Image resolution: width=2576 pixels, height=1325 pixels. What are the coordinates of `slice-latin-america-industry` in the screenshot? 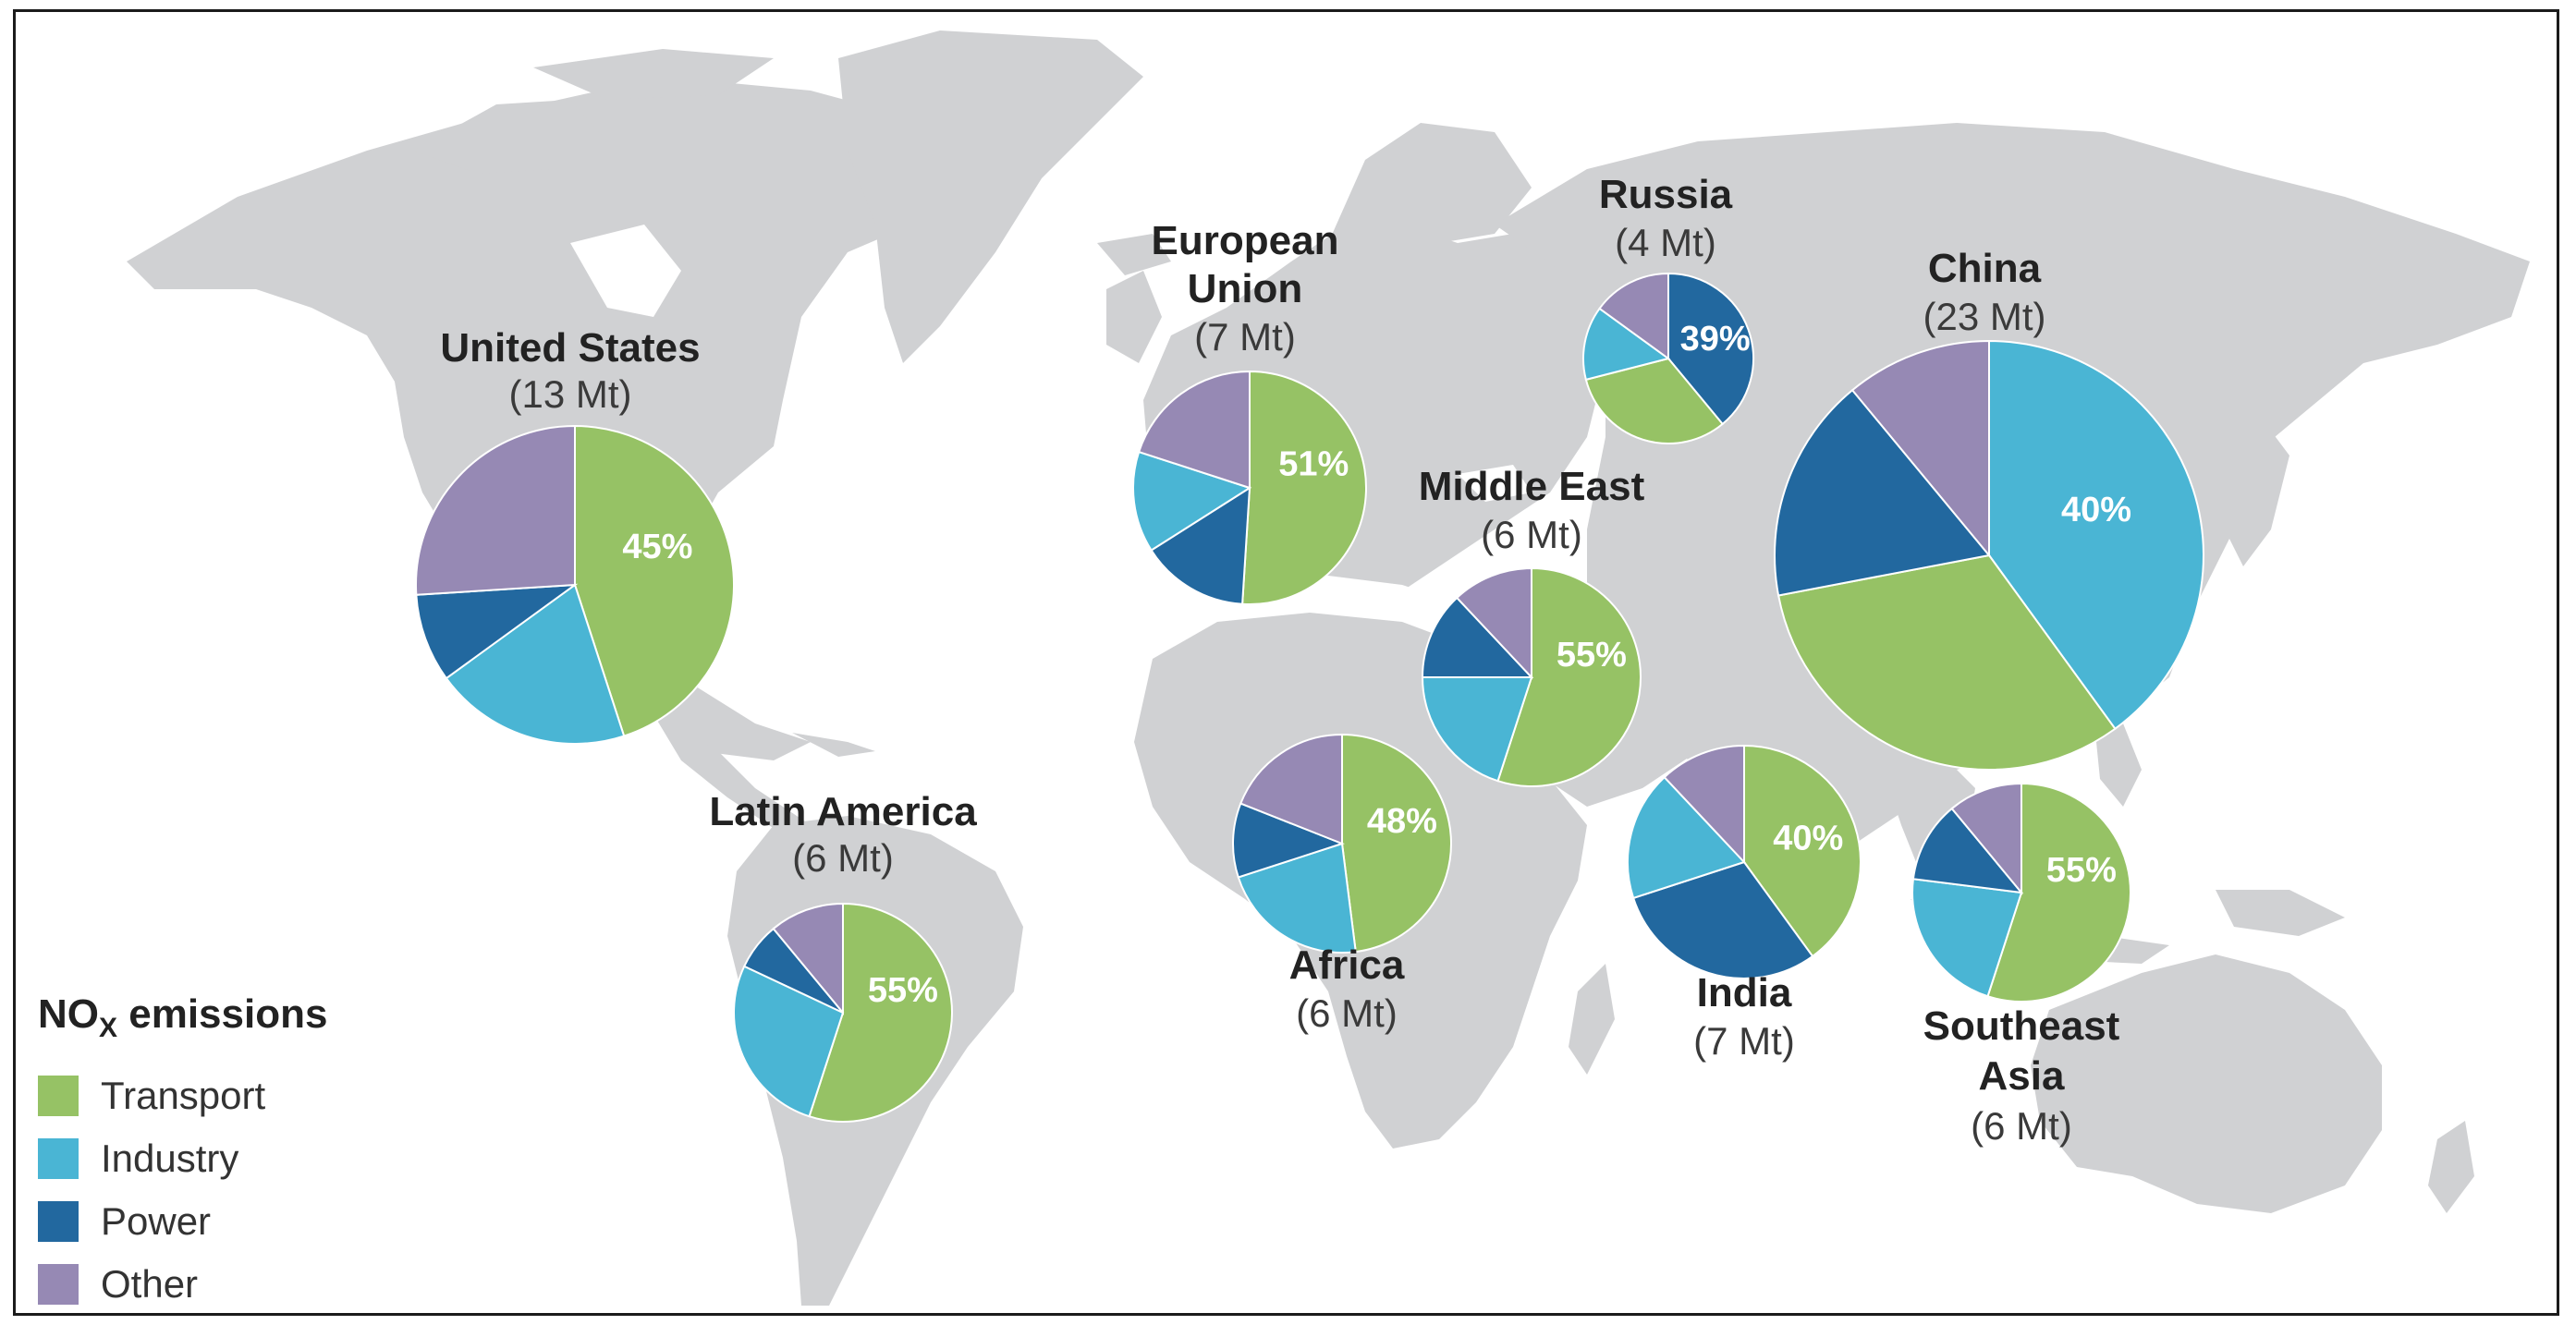 It's located at (789, 1041).